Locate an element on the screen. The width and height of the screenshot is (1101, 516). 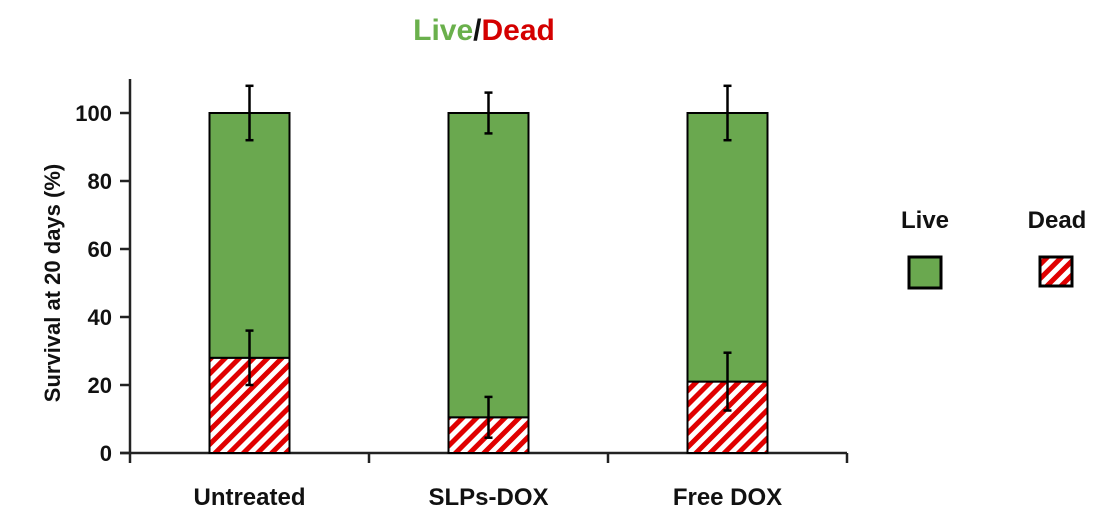
legend-swatch-dead is located at coordinates (1056, 271).